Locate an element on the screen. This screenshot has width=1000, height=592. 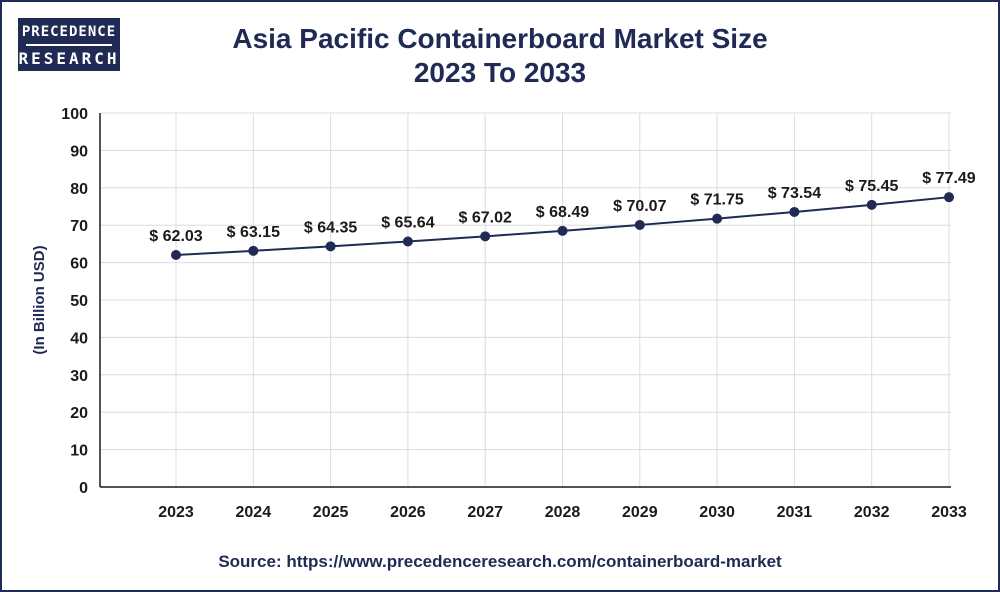
y-tick-label: 40 is located at coordinates (79, 338).